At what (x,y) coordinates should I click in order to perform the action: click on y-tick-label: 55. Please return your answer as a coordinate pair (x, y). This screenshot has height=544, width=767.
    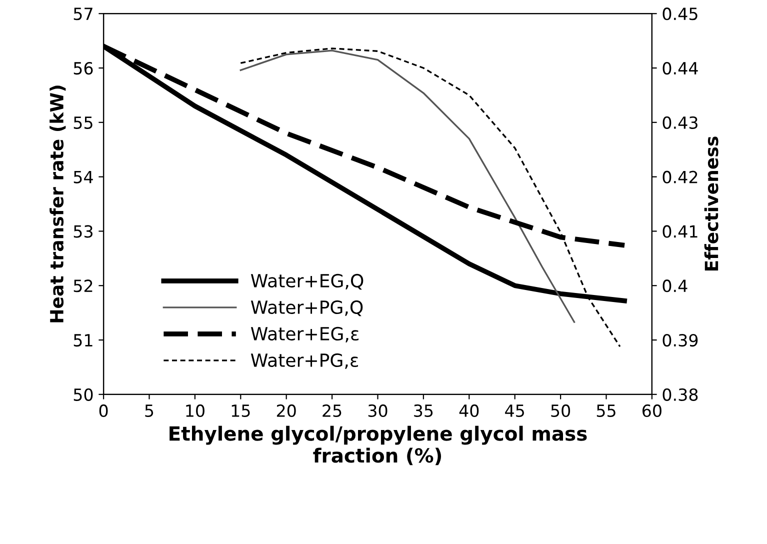
    Looking at the image, I should click on (83, 122).